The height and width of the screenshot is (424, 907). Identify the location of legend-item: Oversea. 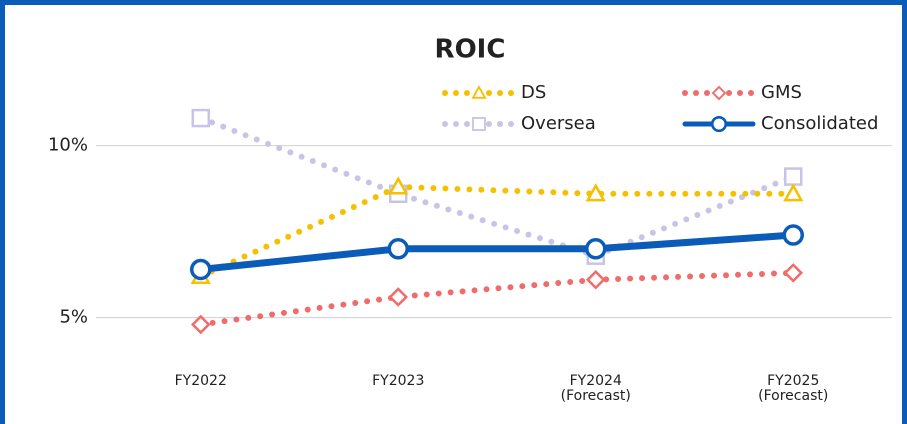
(519, 123).